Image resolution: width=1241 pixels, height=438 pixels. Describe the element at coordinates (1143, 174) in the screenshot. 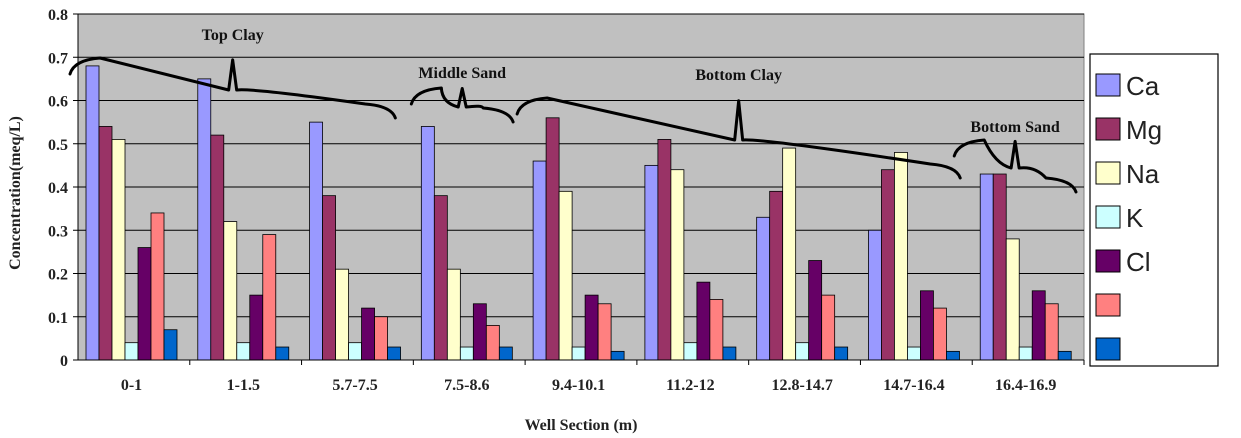

I see `legend-label: Na` at that location.